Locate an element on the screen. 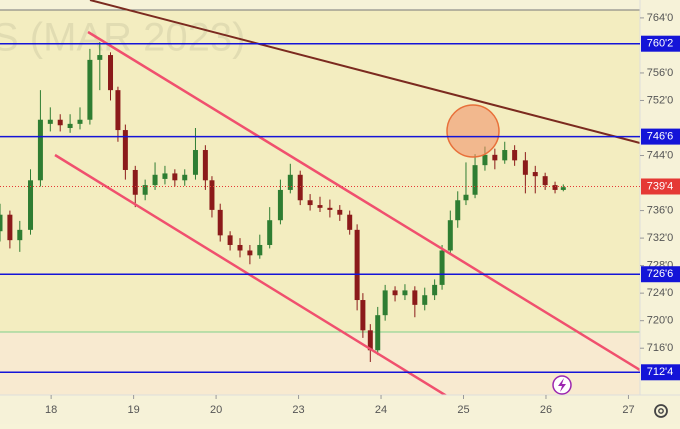 This screenshot has width=680, height=429. x-tick-label: 23 is located at coordinates (298, 410).